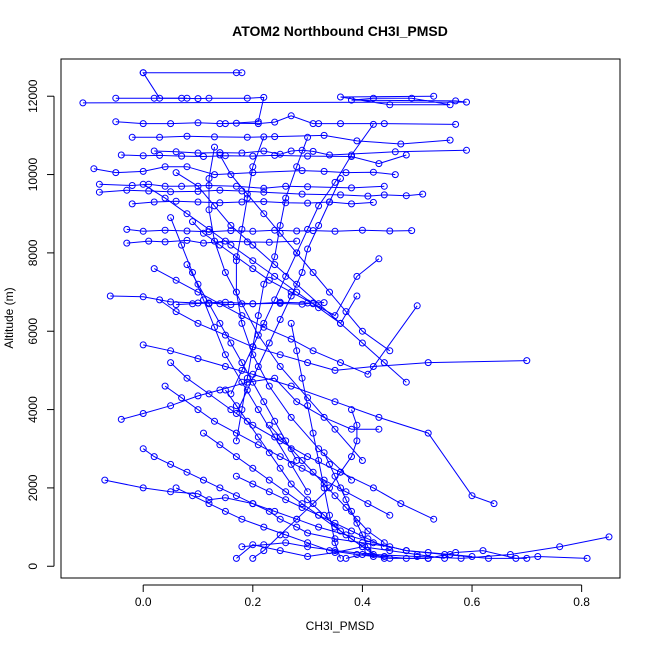  Describe the element at coordinates (33, 409) in the screenshot. I see `y-tick-label: 4000` at that location.